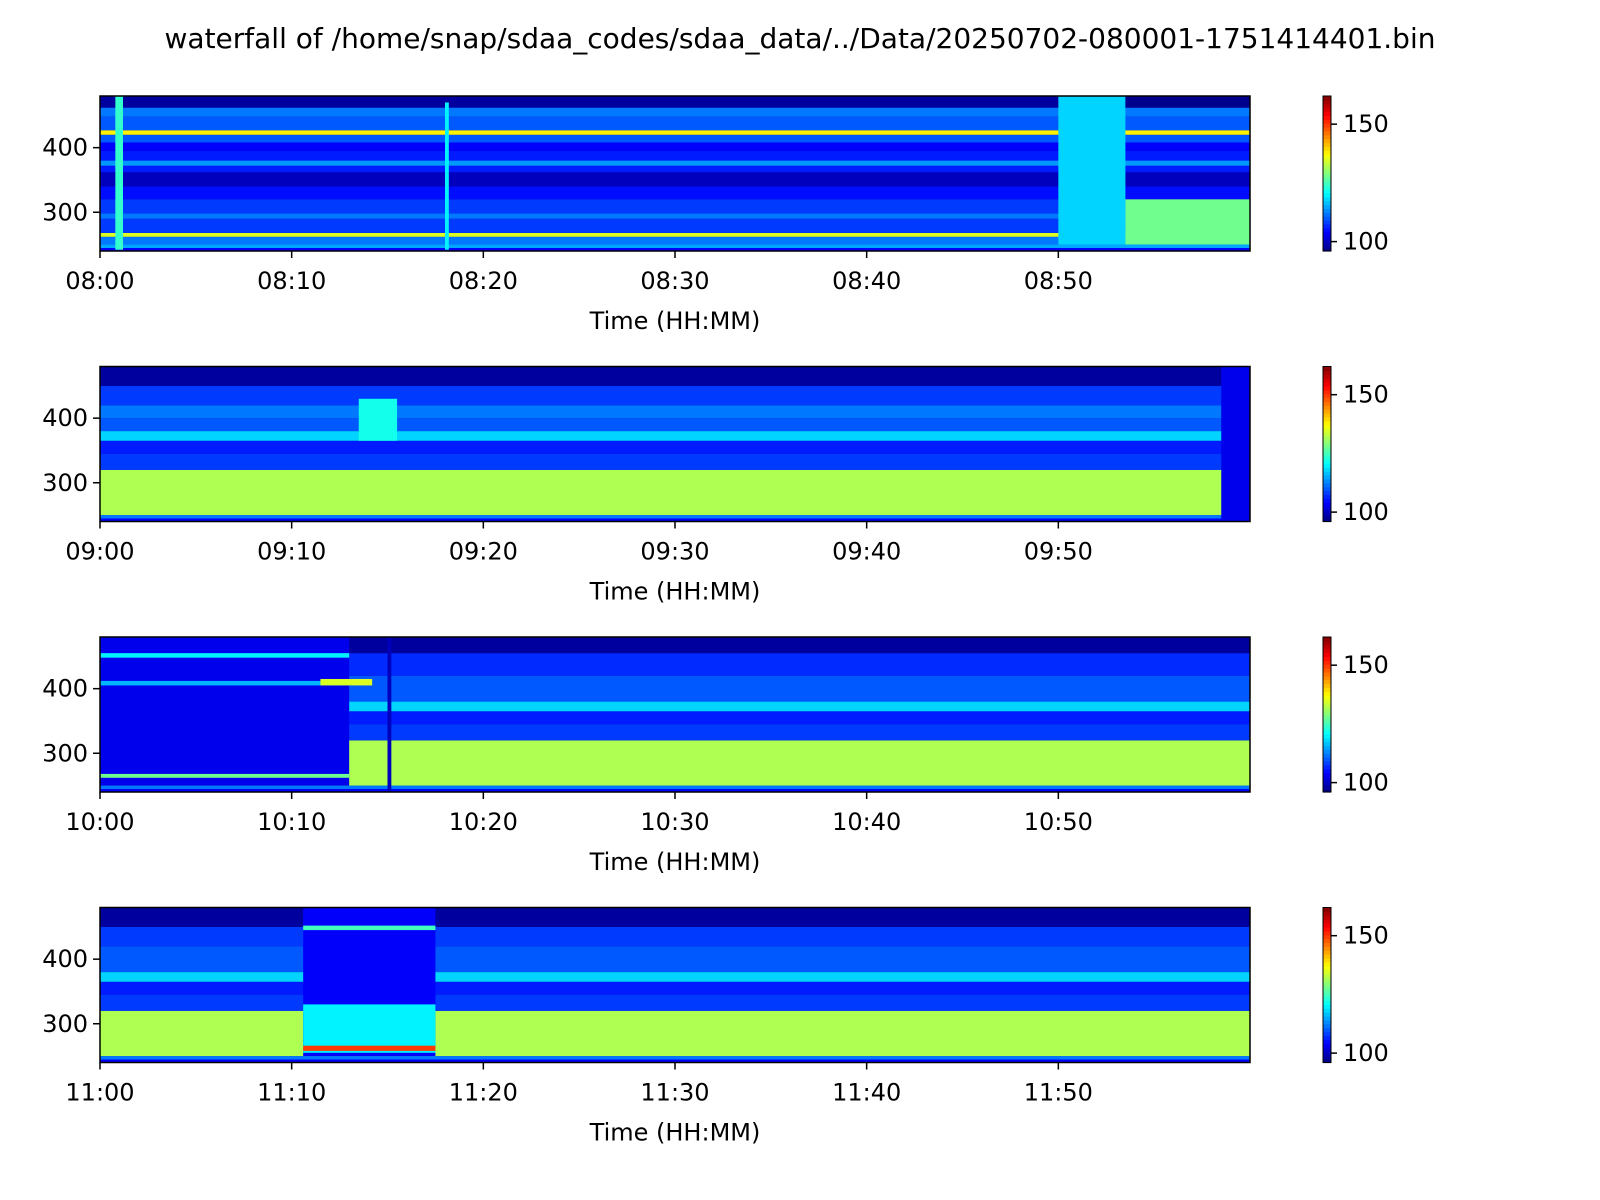 Image resolution: width=1600 pixels, height=1200 pixels. Describe the element at coordinates (291, 1093) in the screenshot. I see `x-tick-label: 11:10` at that location.